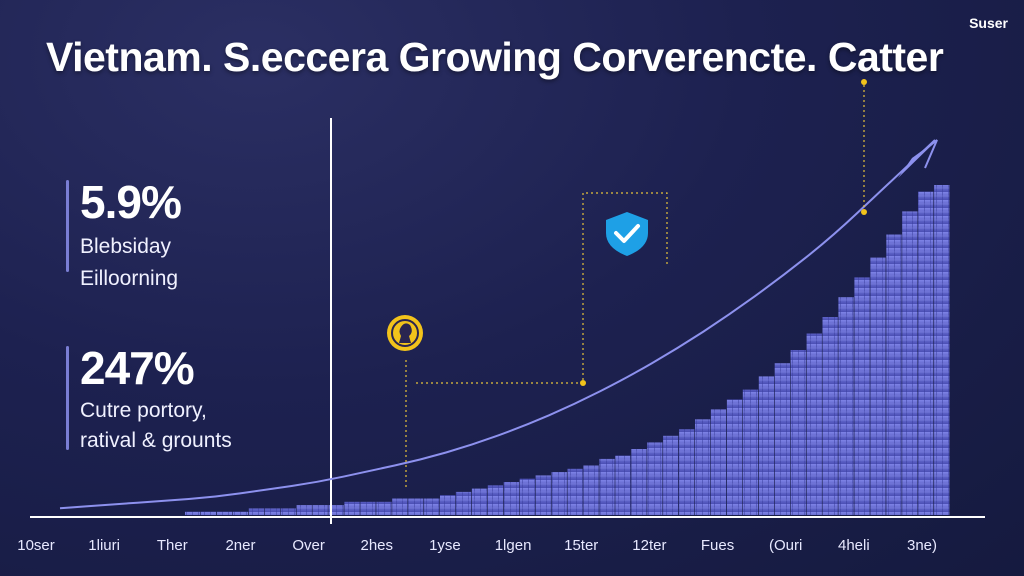 The width and height of the screenshot is (1024, 576). Describe the element at coordinates (988, 23) in the screenshot. I see `user-label: Suser` at that location.